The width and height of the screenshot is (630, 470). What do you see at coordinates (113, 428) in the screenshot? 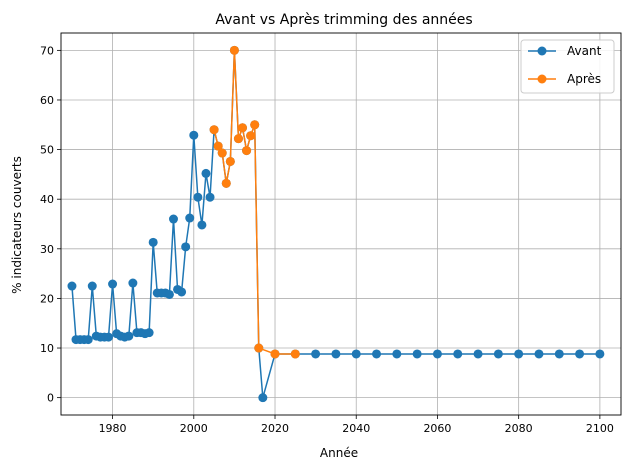
I see `x-tick-label: 1980` at bounding box center [113, 428].